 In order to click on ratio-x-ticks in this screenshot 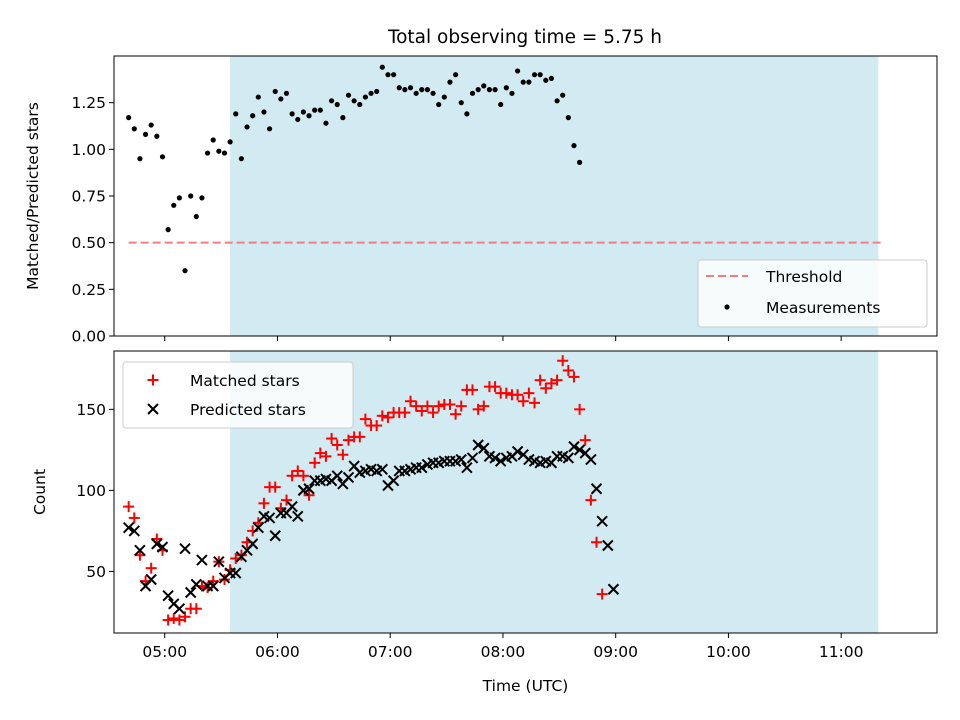, I will do `click(503, 338)`.